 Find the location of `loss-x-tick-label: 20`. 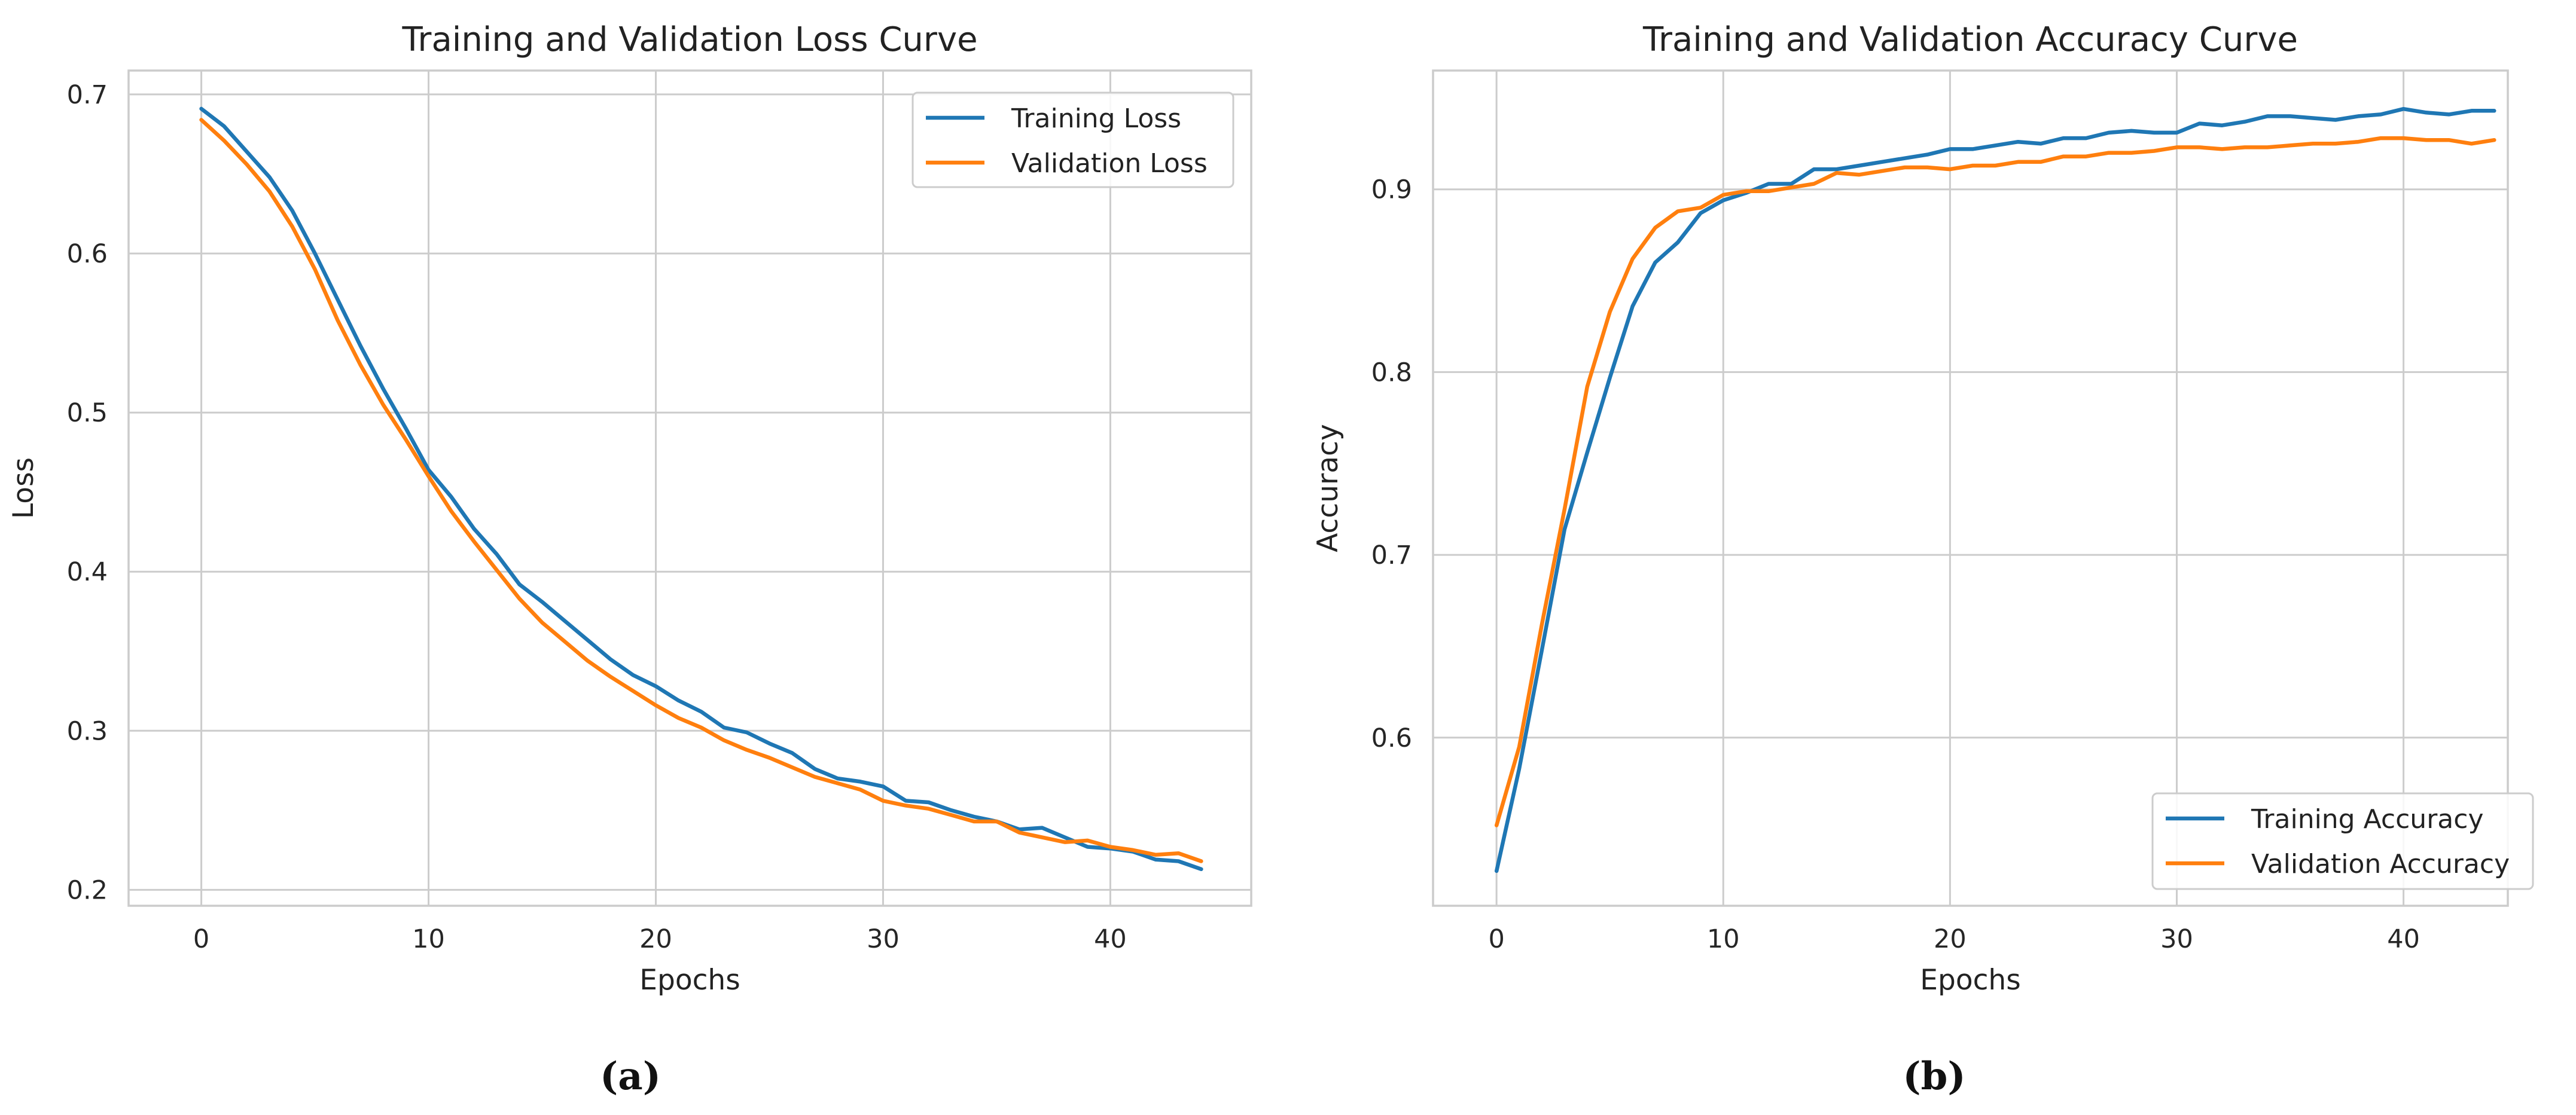

loss-x-tick-label: 20 is located at coordinates (656, 939).